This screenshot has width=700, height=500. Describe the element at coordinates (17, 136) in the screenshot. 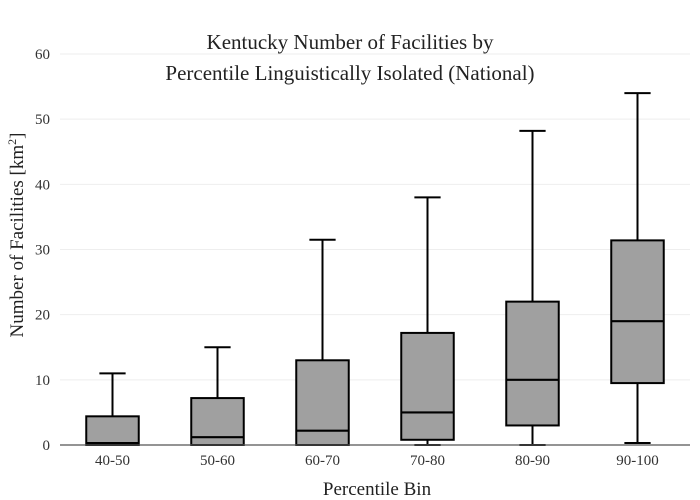

I see `y-axis-title-end: ]` at that location.